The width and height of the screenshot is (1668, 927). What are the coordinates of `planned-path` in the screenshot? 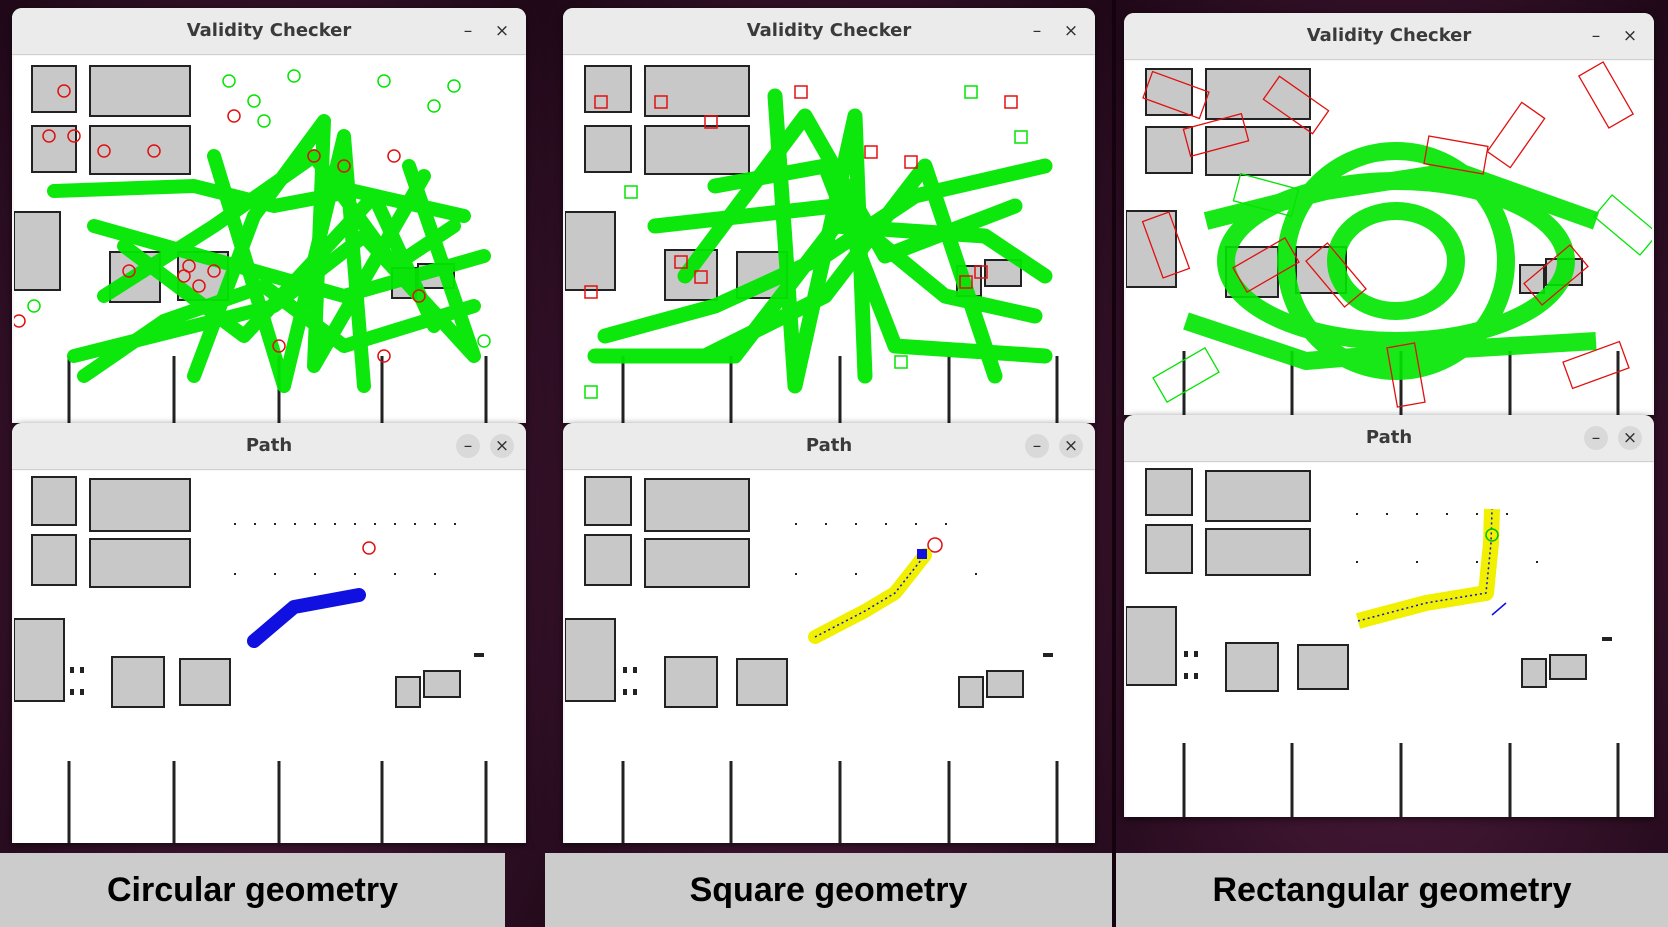 It's located at (306, 618).